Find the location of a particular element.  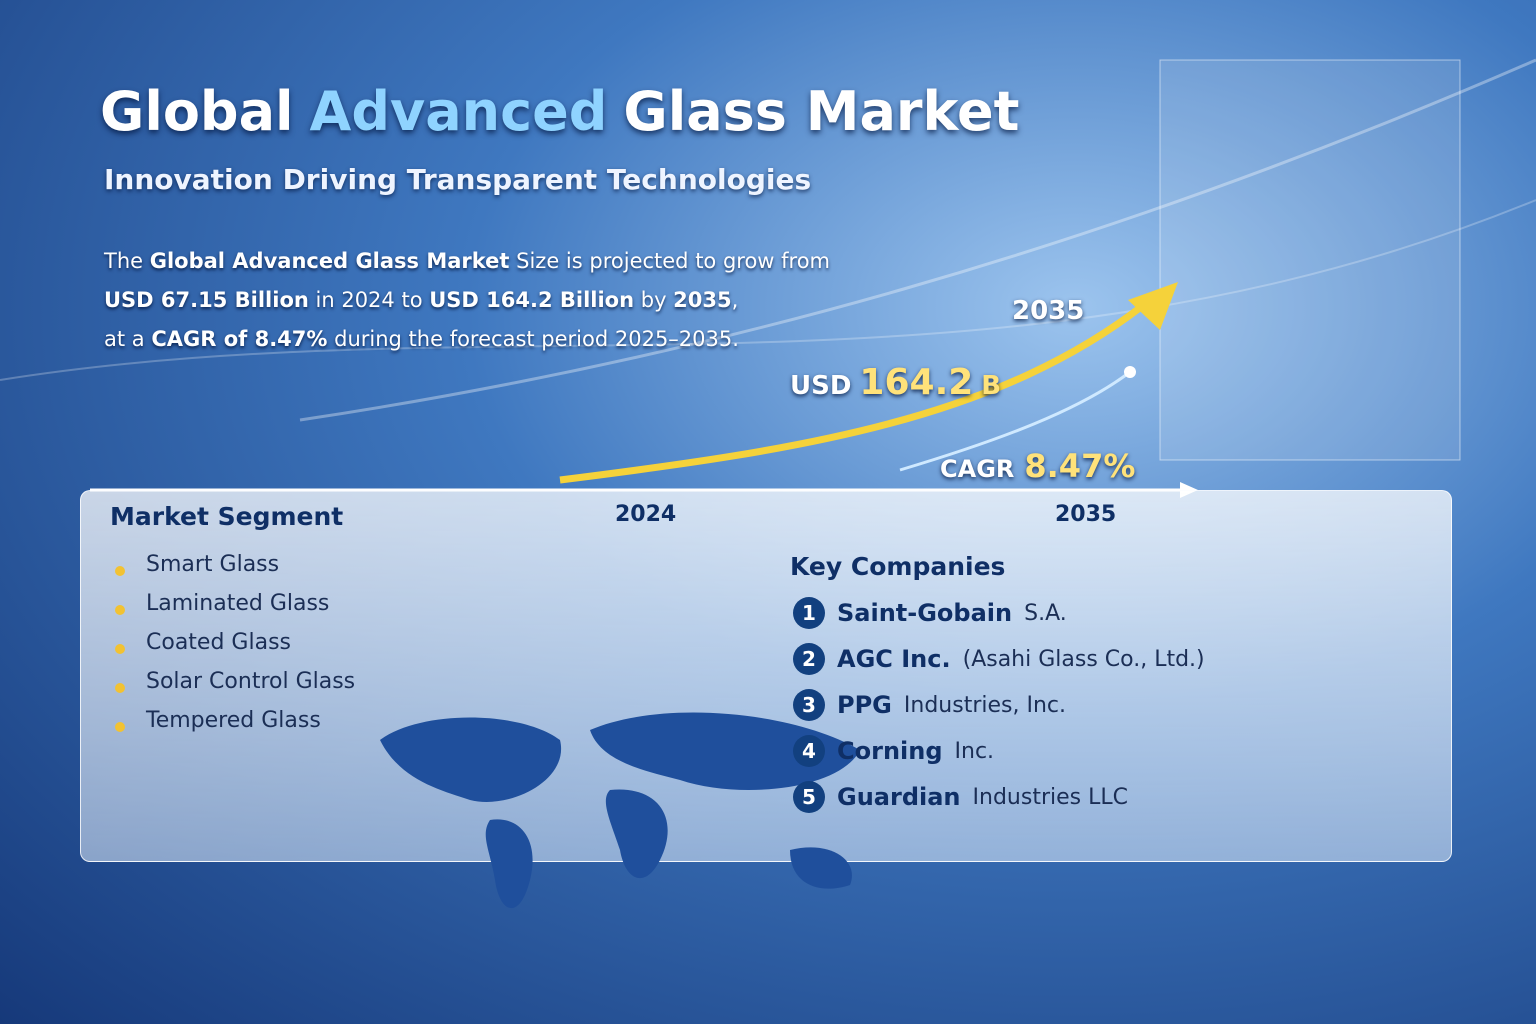

company: 5 Guardian Industries LLC is located at coordinates (960, 797).